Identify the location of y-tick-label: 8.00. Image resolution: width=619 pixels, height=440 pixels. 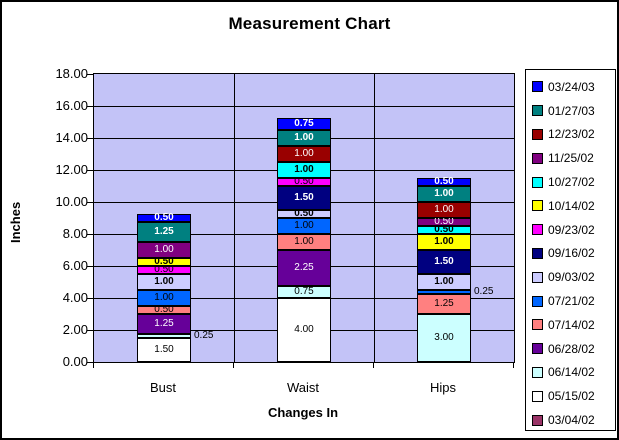
(75, 233).